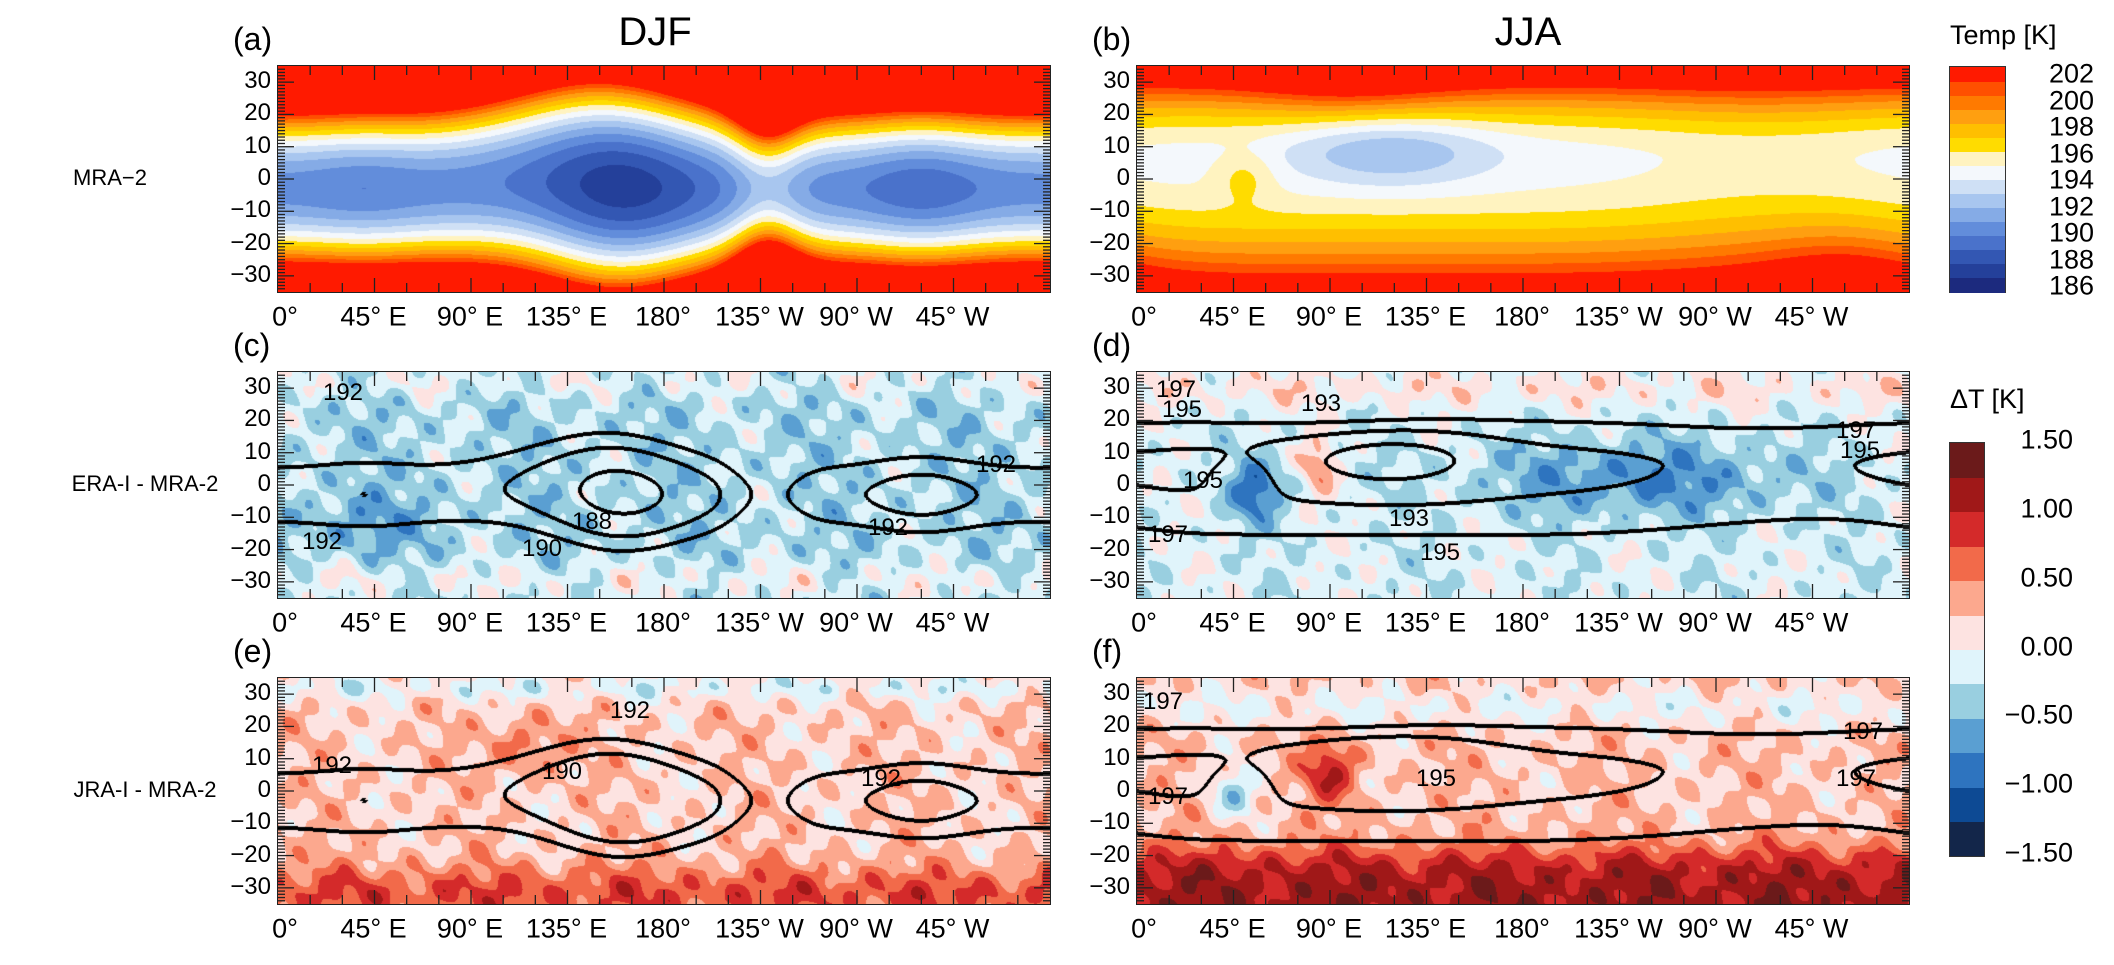 The height and width of the screenshot is (965, 2114). What do you see at coordinates (2071, 206) in the screenshot?
I see `colorbar-tick-label: 192` at bounding box center [2071, 206].